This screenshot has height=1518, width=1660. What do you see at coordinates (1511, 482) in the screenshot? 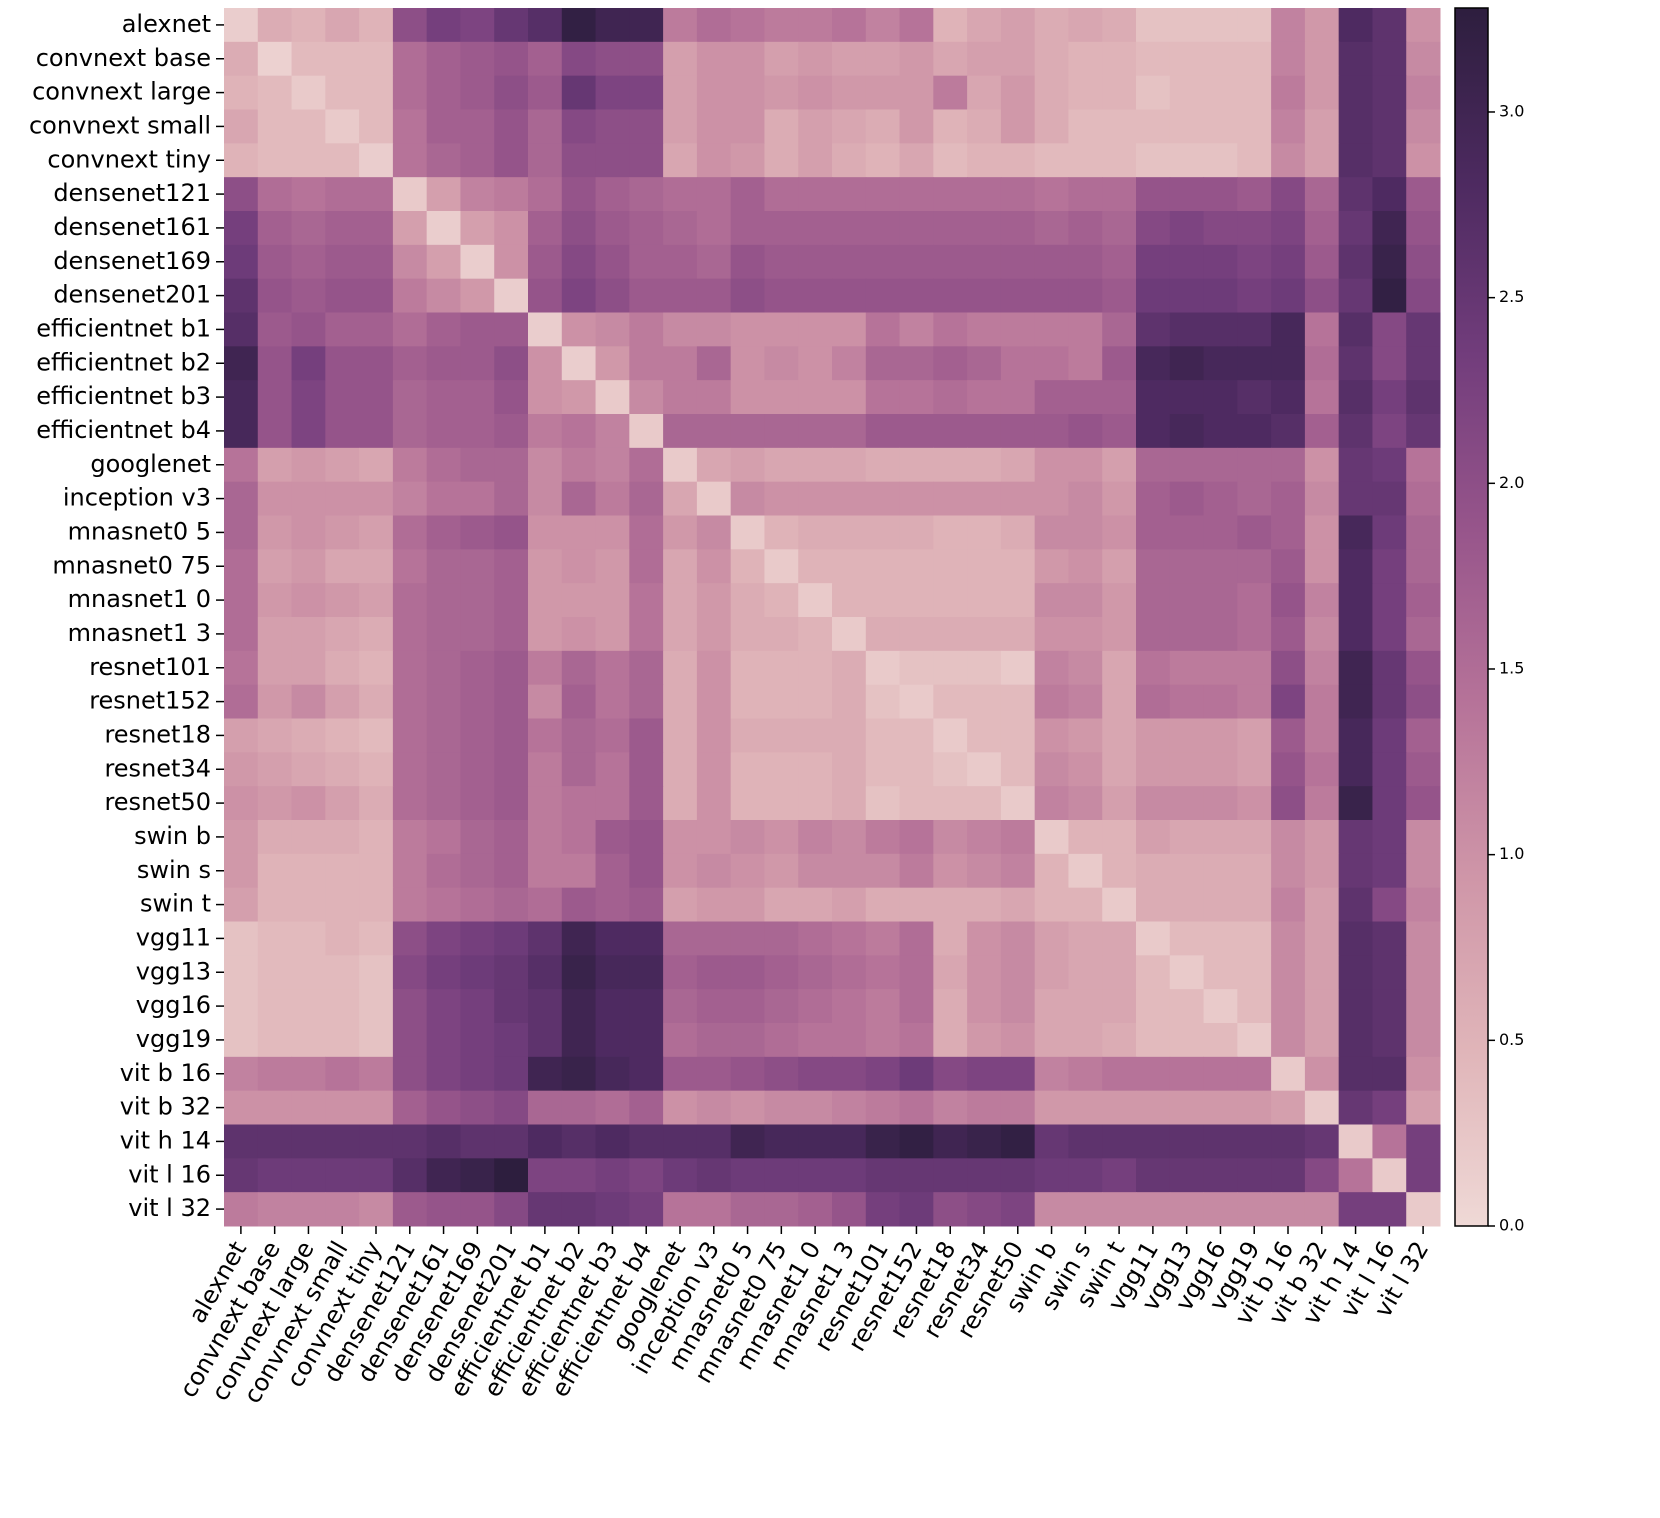
I see `colorbar-tick-label: 2.0` at bounding box center [1511, 482].